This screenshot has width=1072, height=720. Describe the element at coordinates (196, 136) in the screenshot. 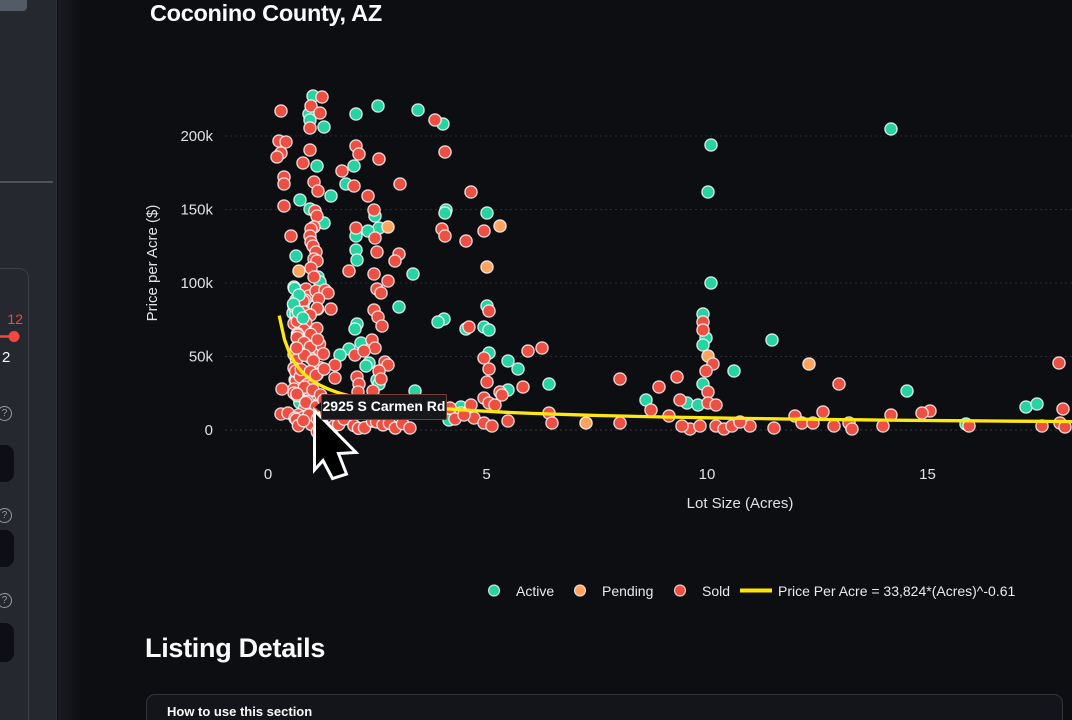

I see `svg-text: 200k` at that location.